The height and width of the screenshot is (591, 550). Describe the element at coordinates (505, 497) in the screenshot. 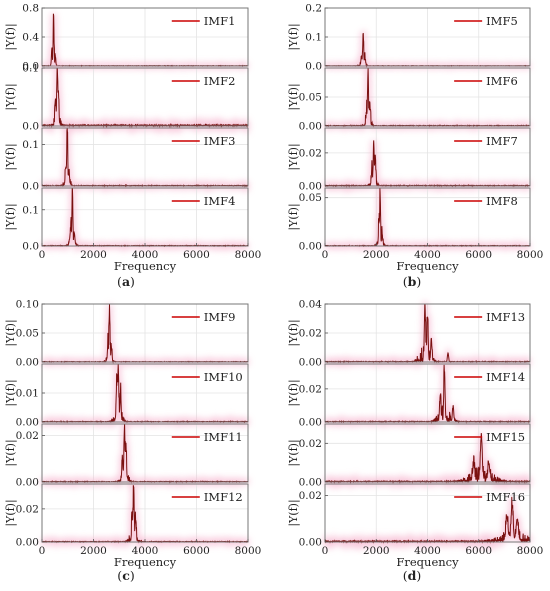

I see `legend-imf16: IMF16` at that location.